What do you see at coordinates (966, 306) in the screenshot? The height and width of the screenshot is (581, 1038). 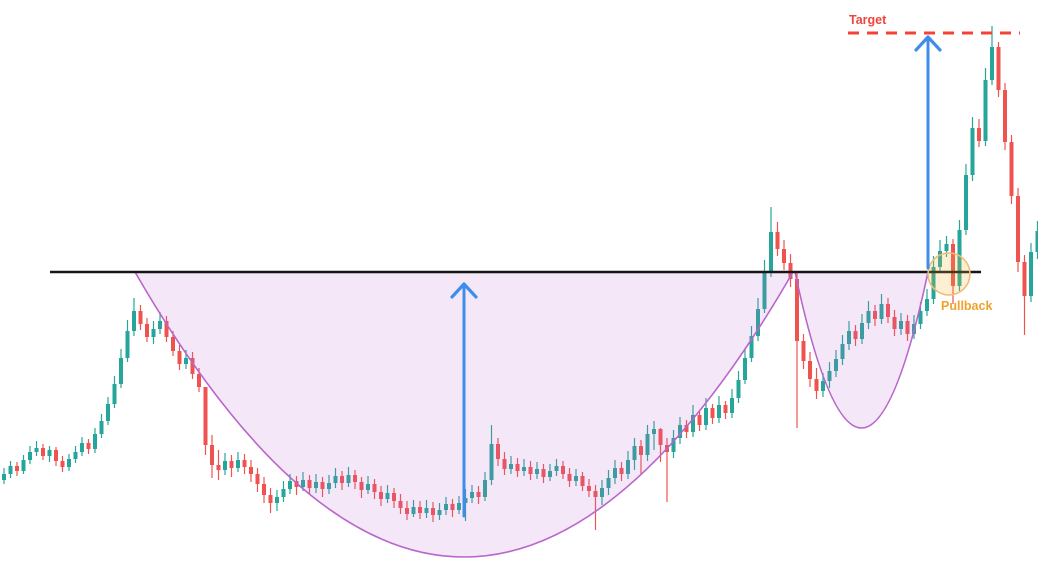 I see `pullback-label: Pullback` at bounding box center [966, 306].